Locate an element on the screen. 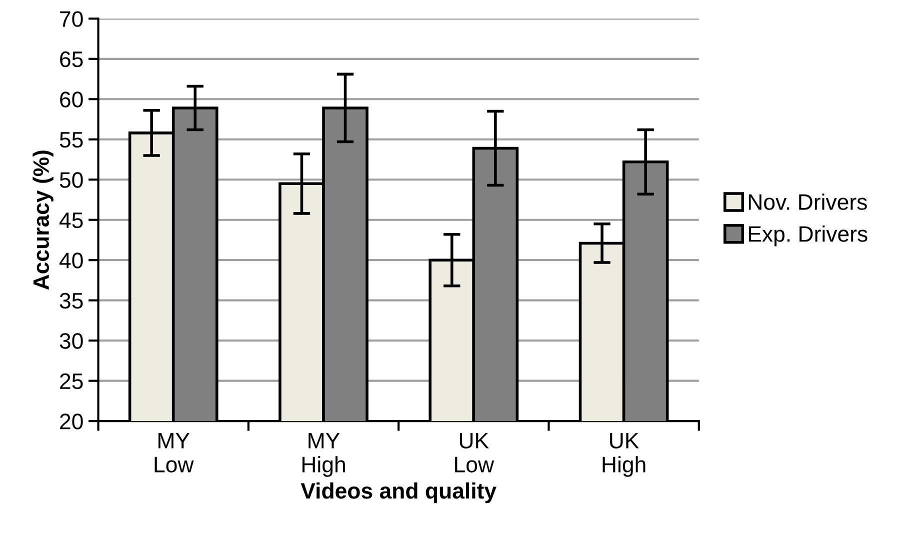 Image resolution: width=910 pixels, height=533 pixels. x-tick-label: MY Low is located at coordinates (174, 452).